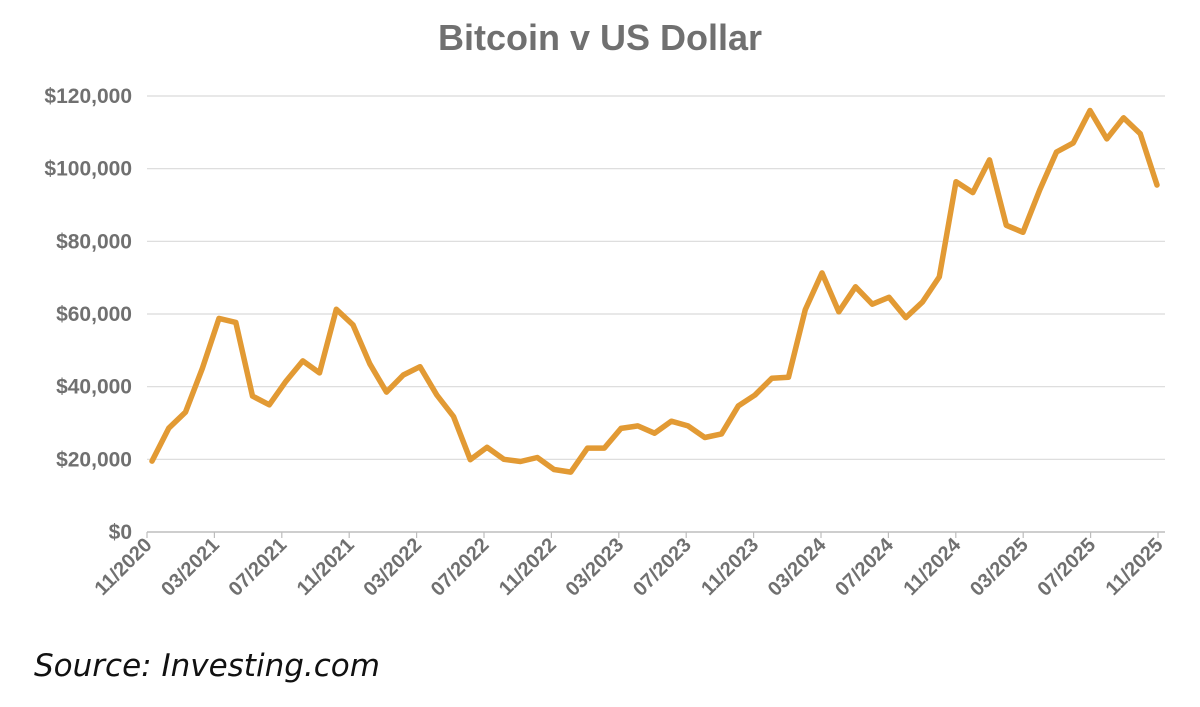 The height and width of the screenshot is (707, 1200). Describe the element at coordinates (932, 566) in the screenshot. I see `x-tick-label: 11/2024` at that location.